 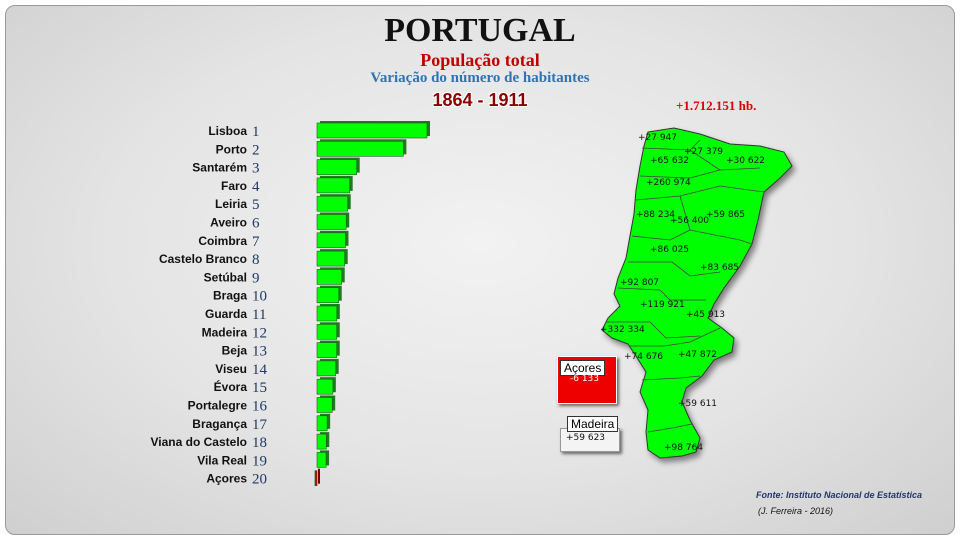 I want to click on category-label: Guarda, so click(x=226, y=314).